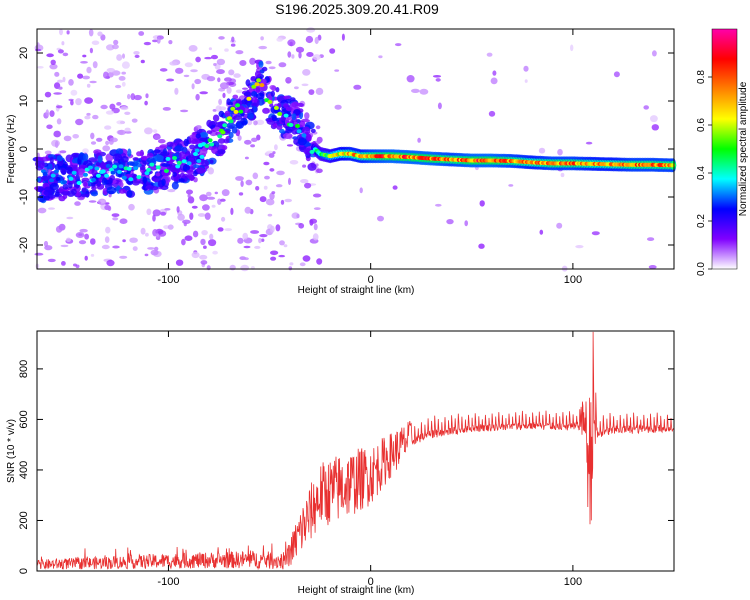 The width and height of the screenshot is (750, 600). I want to click on snr-y-tick-label: 400, so click(24, 470).